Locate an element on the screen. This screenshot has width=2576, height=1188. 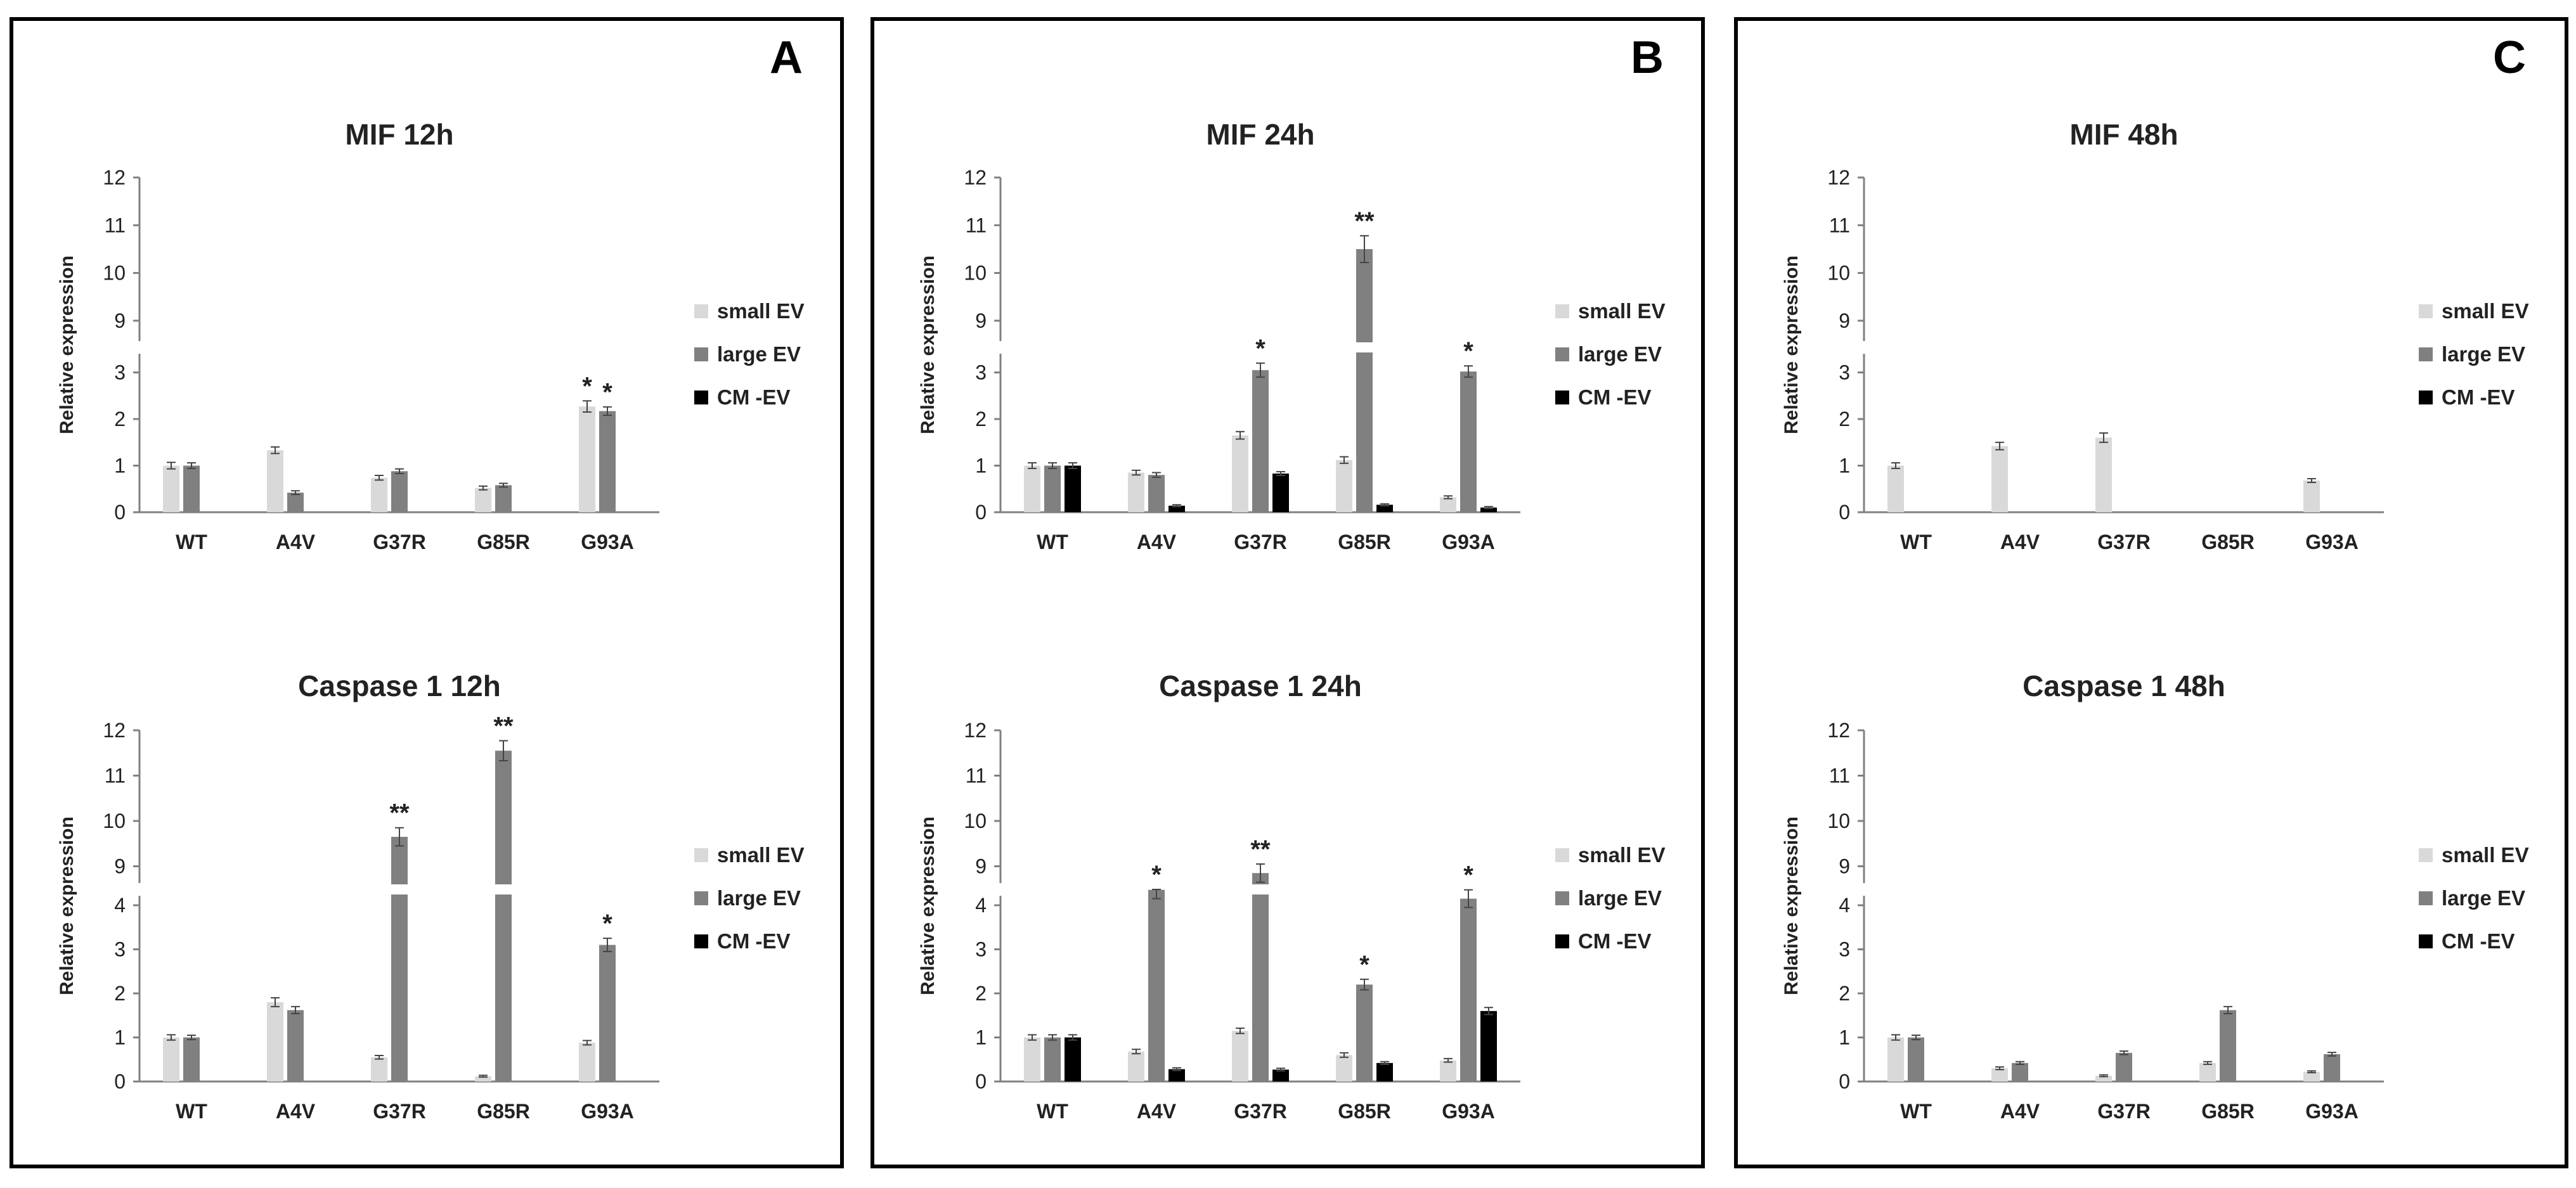
y-tick-label: 4 is located at coordinates (1845, 905).